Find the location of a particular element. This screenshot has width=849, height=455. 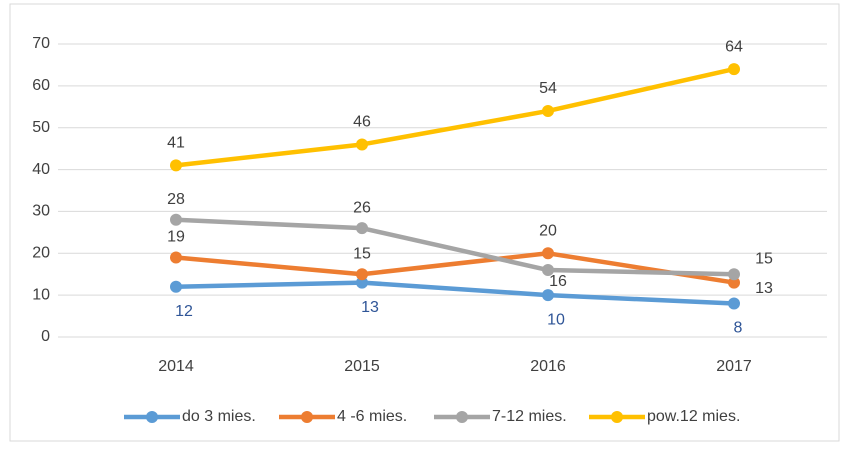

data-label: 41 is located at coordinates (176, 143).